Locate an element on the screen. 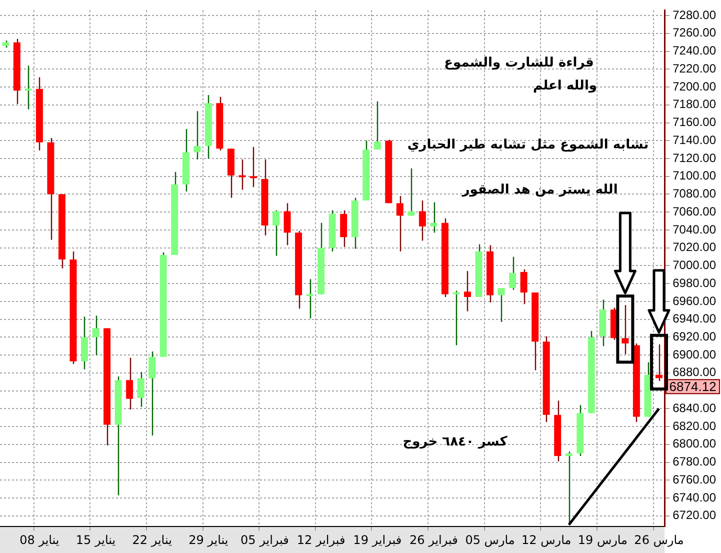  x-tick-label: 15 يناير is located at coordinates (96, 539).